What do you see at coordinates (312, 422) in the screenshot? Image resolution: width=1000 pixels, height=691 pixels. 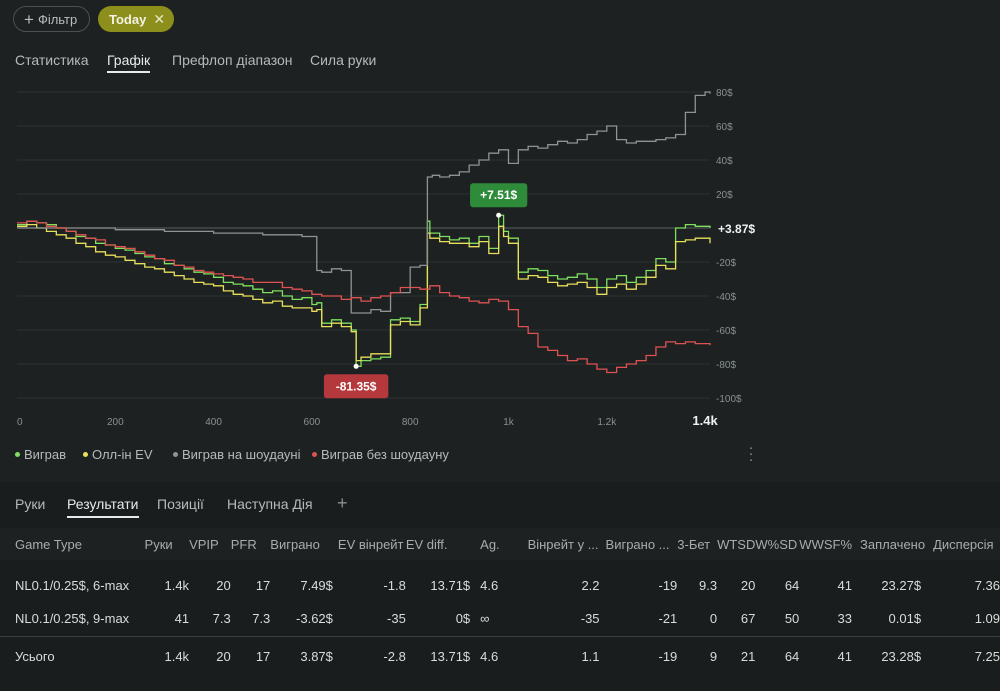 I see `x-tick-label: 600` at bounding box center [312, 422].